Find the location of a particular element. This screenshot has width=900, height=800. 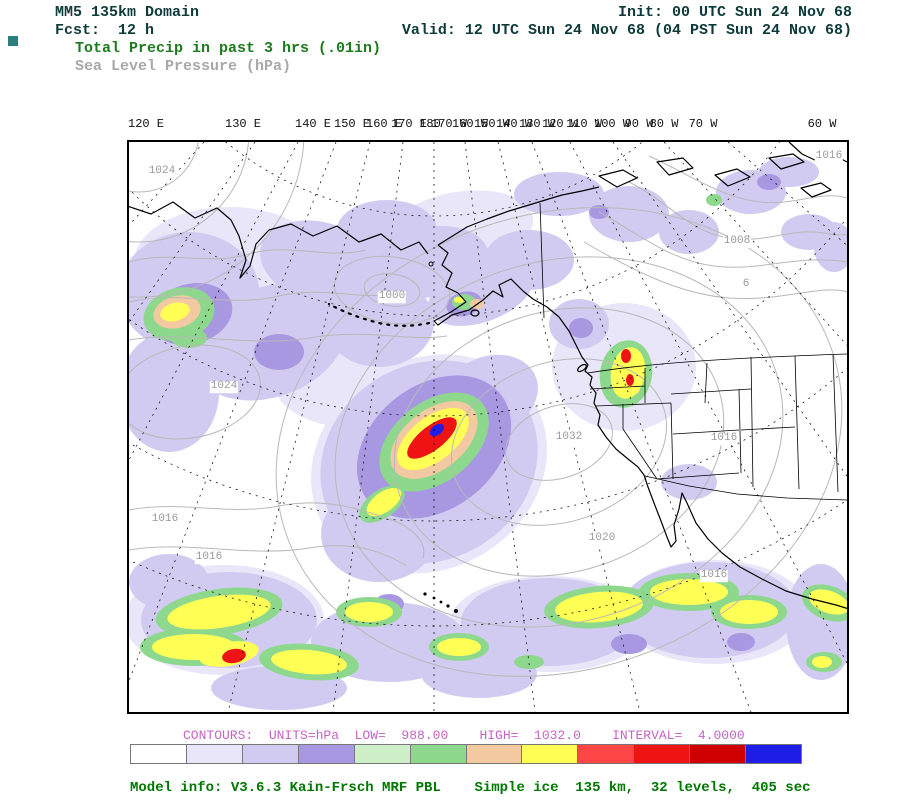

lon-label: 150 E is located at coordinates (352, 124).